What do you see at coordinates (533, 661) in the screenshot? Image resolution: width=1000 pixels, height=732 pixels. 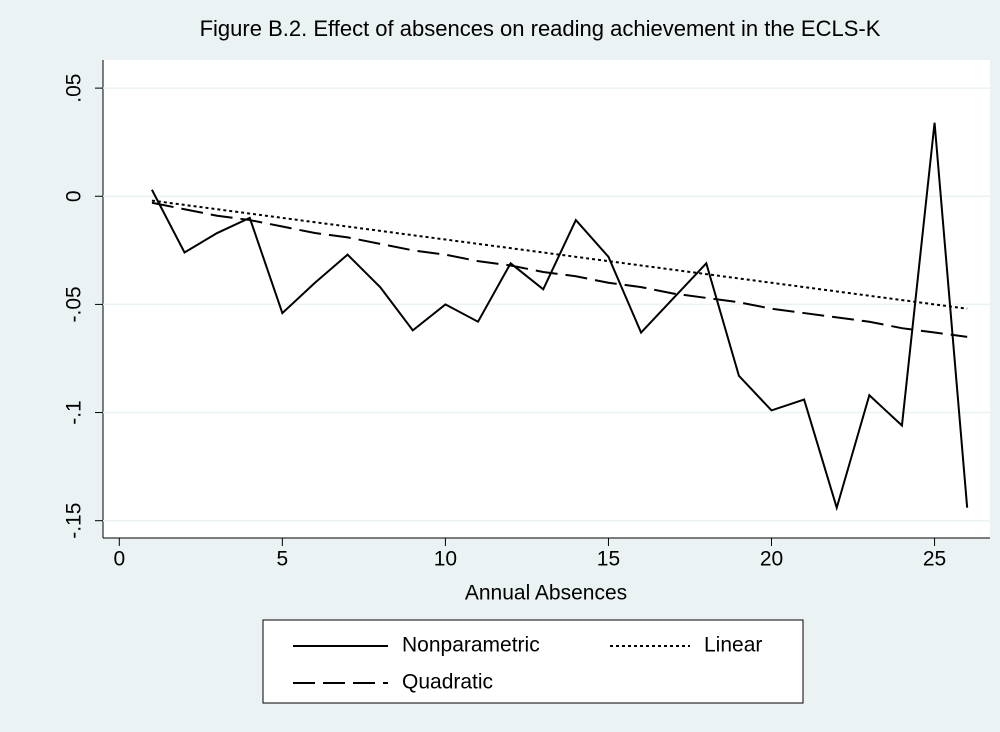 I see `legend-box` at bounding box center [533, 661].